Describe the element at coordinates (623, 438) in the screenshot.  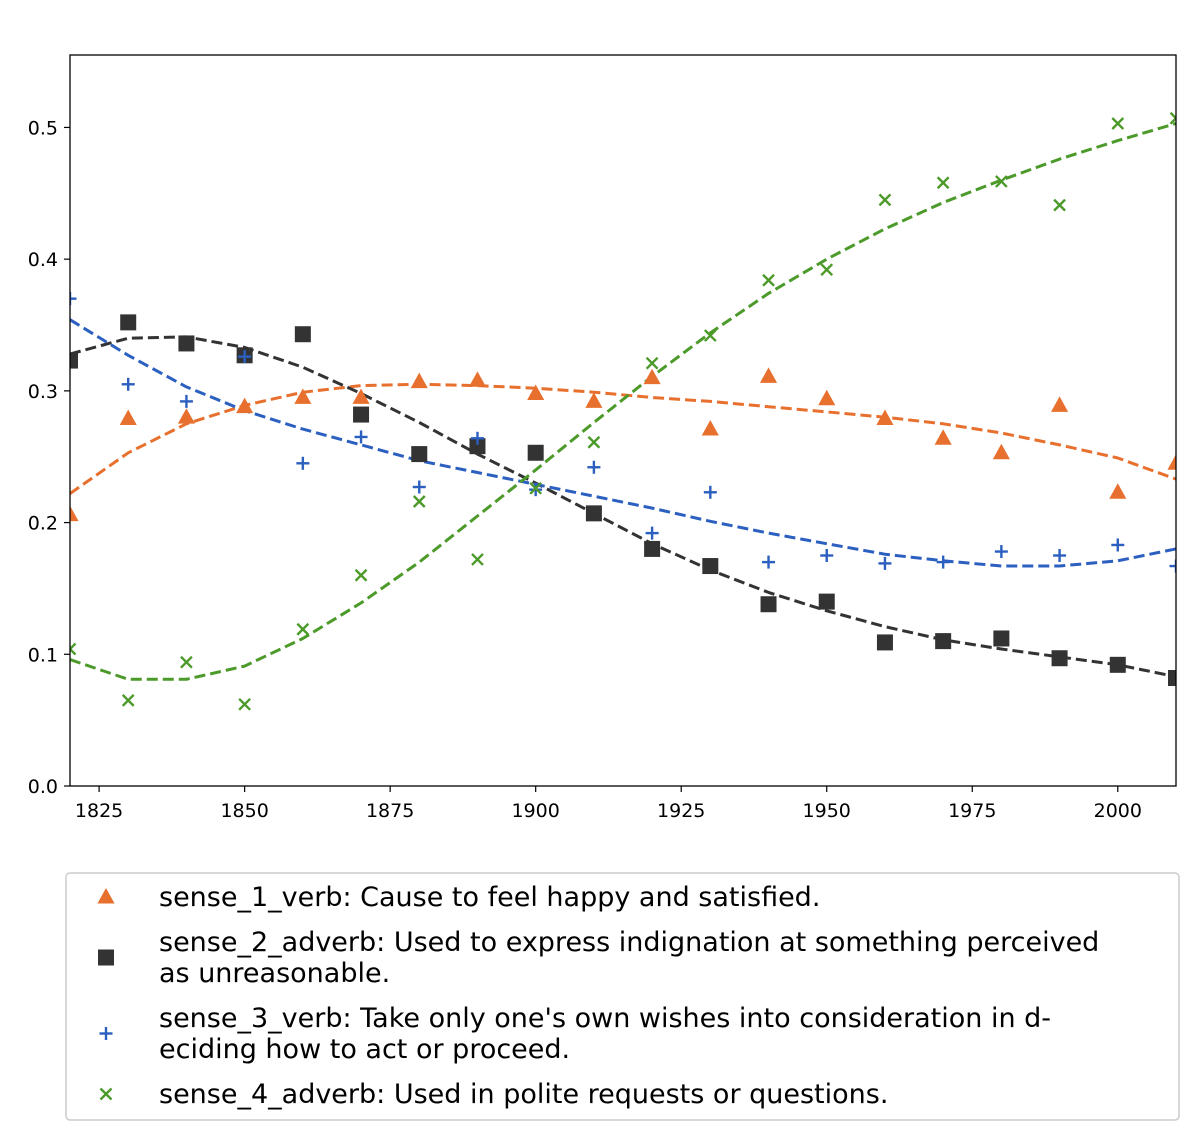
I see `series-1-trend-line` at that location.